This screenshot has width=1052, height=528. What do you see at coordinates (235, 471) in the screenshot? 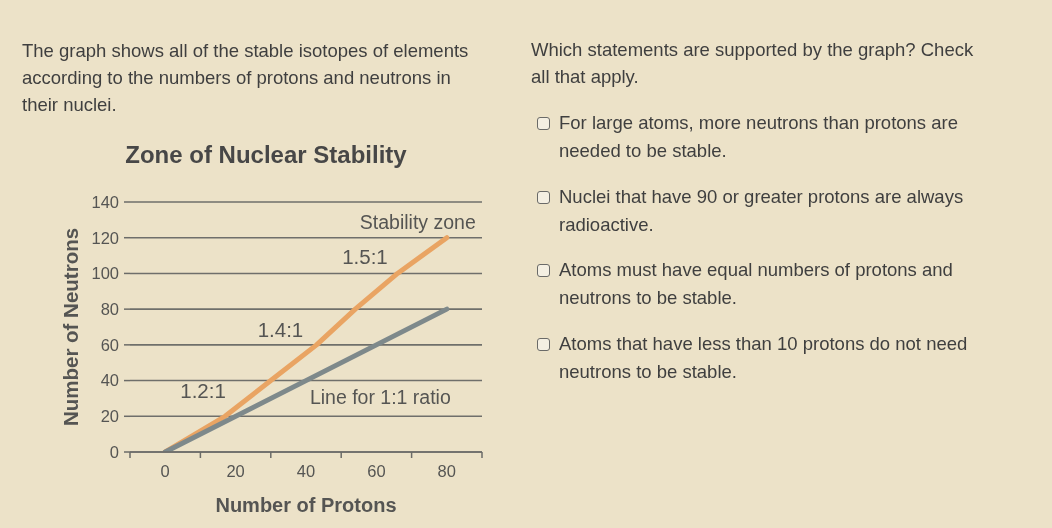
I see `x-tick-label: 20` at bounding box center [235, 471].